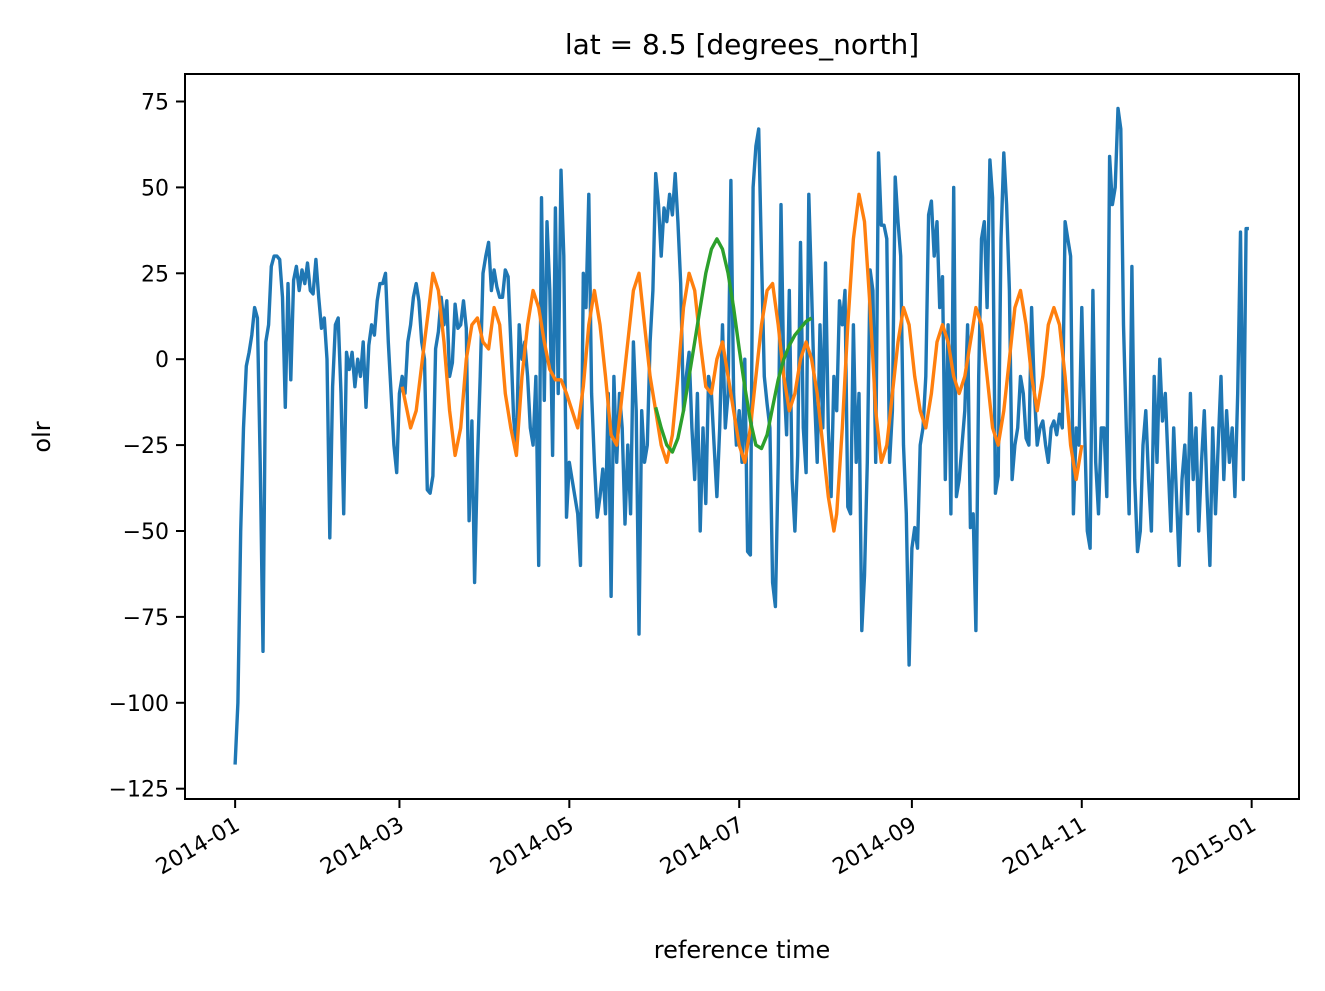 The height and width of the screenshot is (991, 1325). I want to click on y-tick-label: −125, so click(139, 790).